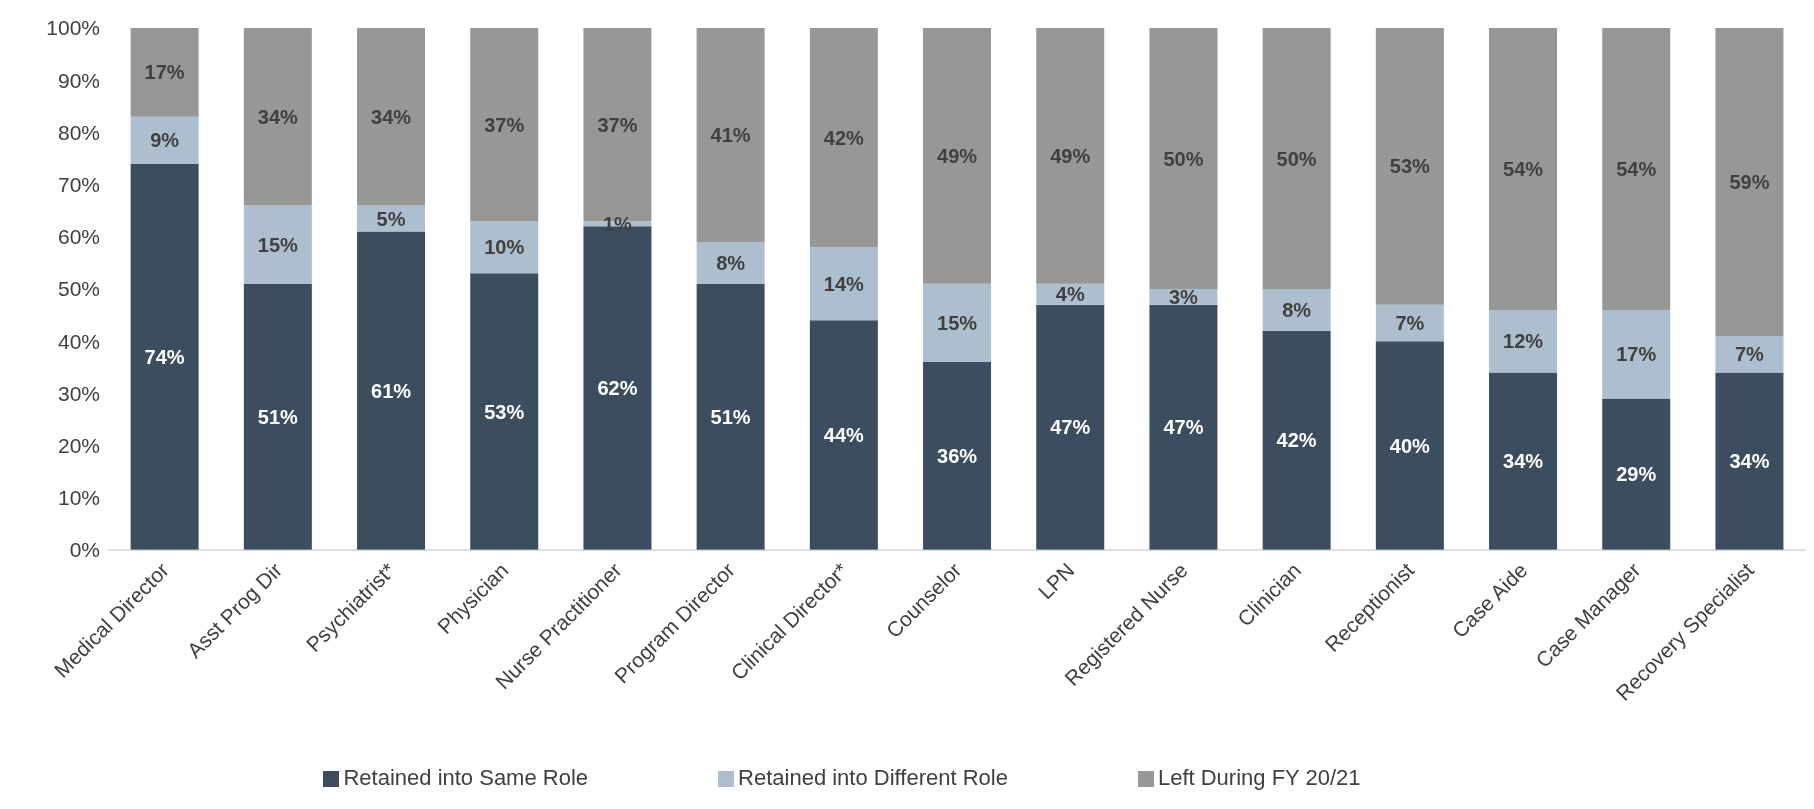  I want to click on data-label: 62%, so click(617, 388).